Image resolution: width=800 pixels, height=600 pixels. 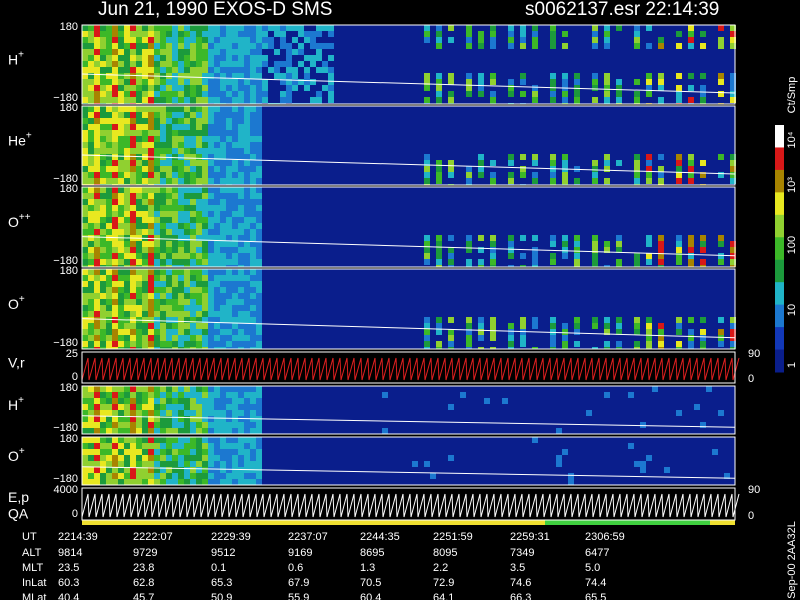 I want to click on table-cell: 23.5, so click(x=68, y=568).